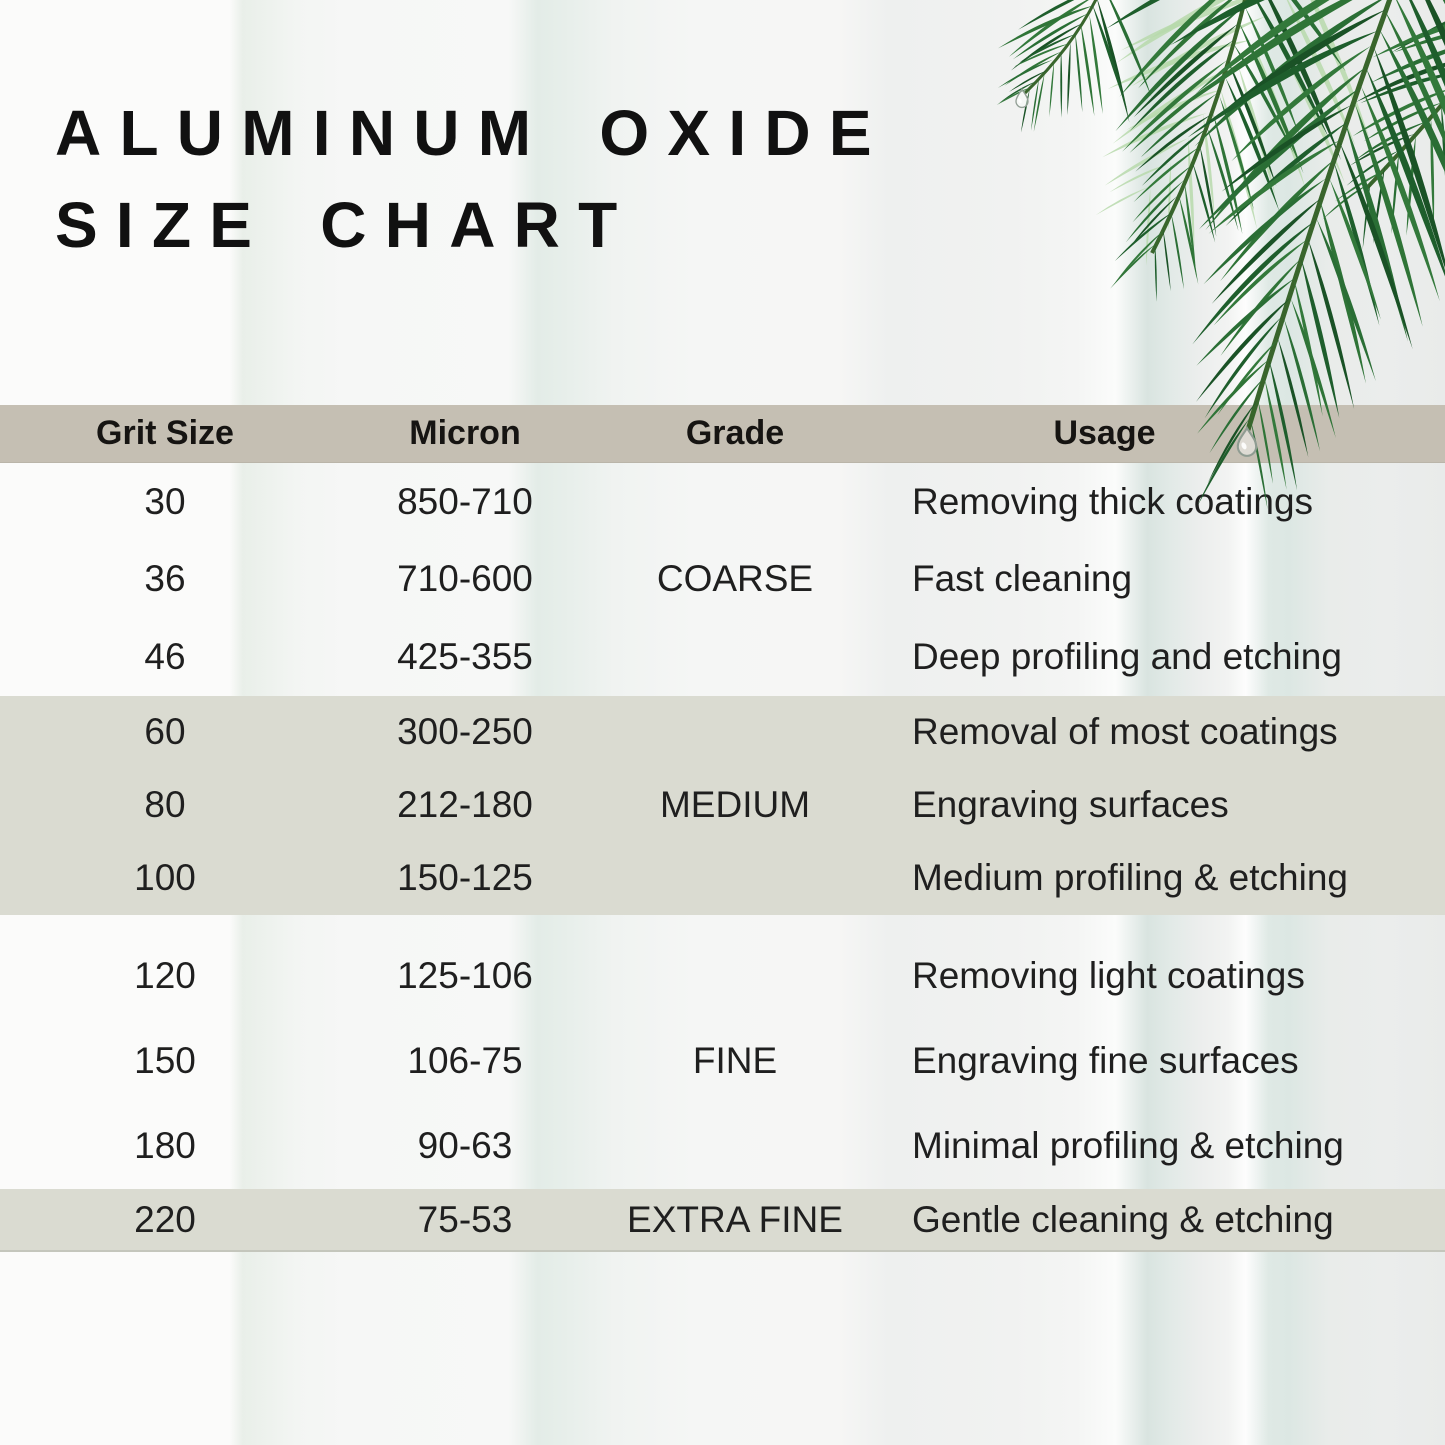 The height and width of the screenshot is (1445, 1445). I want to click on grit-size-cell: 100, so click(165, 878).